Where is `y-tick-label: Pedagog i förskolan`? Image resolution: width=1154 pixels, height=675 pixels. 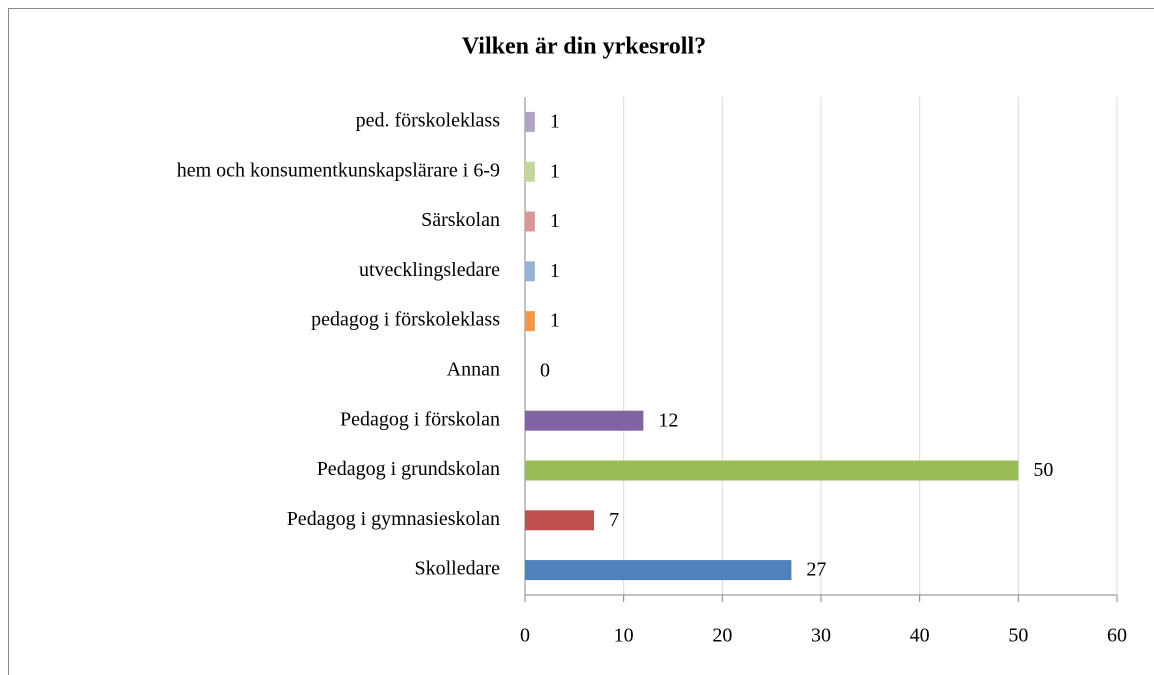
y-tick-label: Pedagog i förskolan is located at coordinates (420, 419).